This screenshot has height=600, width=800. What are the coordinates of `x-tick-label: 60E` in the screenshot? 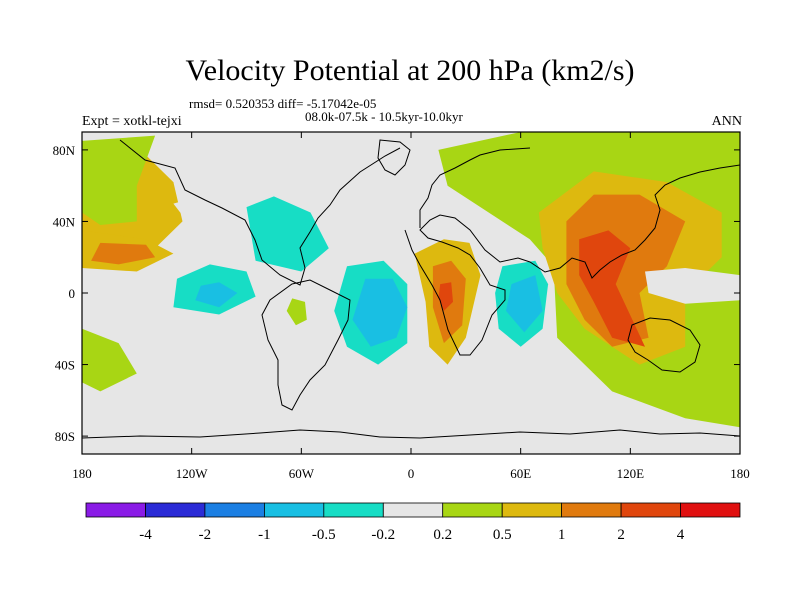 It's located at (520, 473).